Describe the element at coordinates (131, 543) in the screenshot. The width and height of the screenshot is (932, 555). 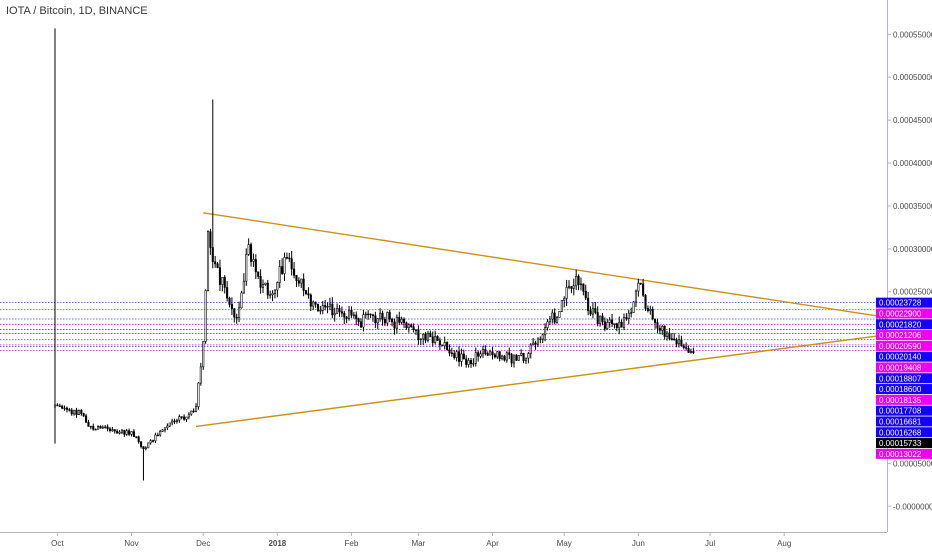
I see `x-tick-label: Nov` at that location.